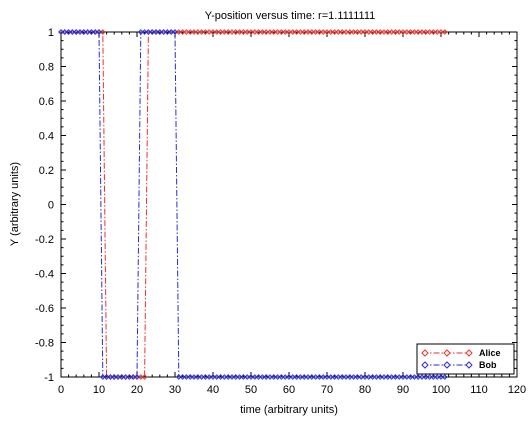  What do you see at coordinates (290, 16) in the screenshot?
I see `chart-title: Y-position versus time: r=1.1111111` at bounding box center [290, 16].